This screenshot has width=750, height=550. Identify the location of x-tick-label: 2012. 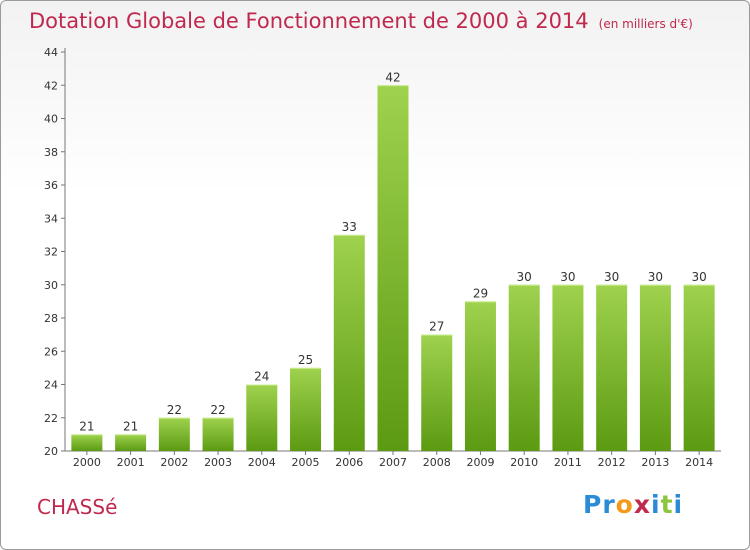
(612, 462).